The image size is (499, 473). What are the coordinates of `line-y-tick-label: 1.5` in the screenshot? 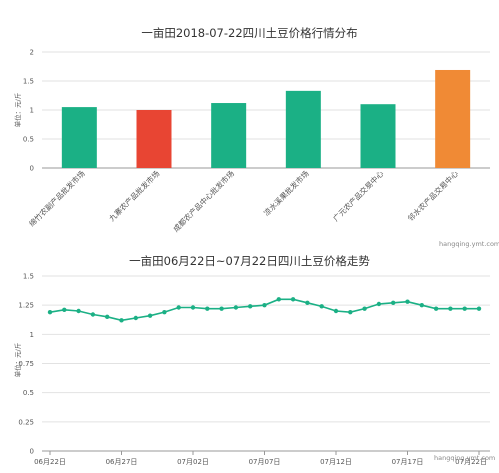 It's located at (28, 277).